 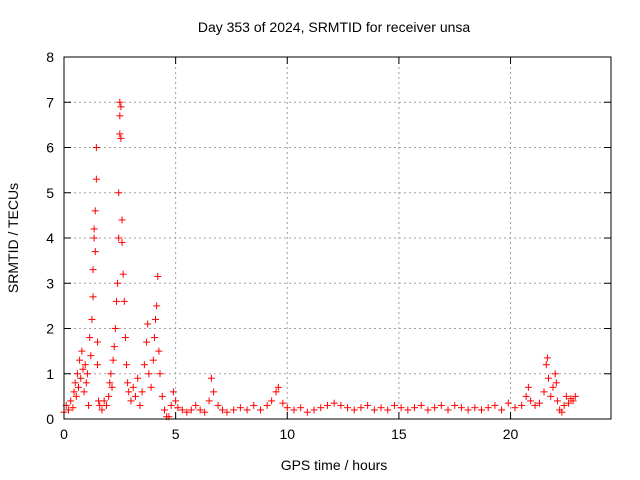 I want to click on y-tick-label: 5, so click(x=50, y=193).